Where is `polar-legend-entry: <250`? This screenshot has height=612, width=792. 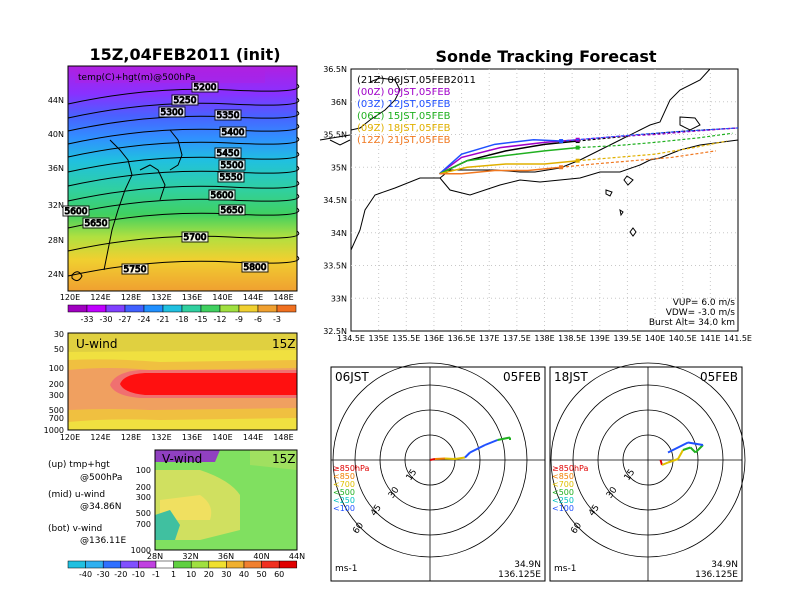
polar-legend-entry: <250 is located at coordinates (563, 500).